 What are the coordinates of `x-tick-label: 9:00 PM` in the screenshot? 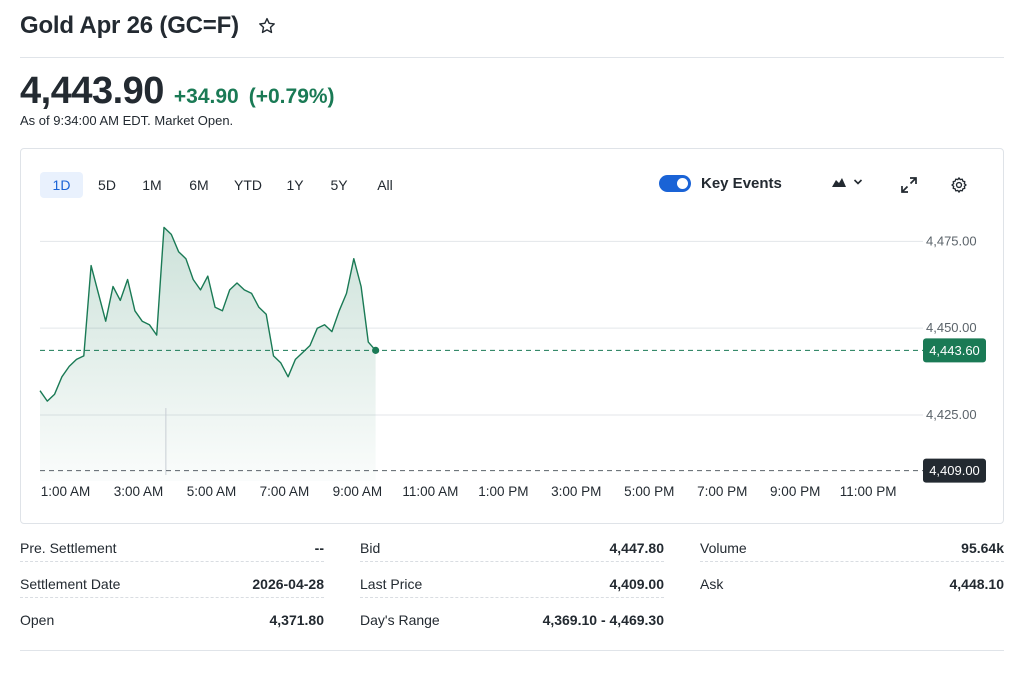 It's located at (795, 491).